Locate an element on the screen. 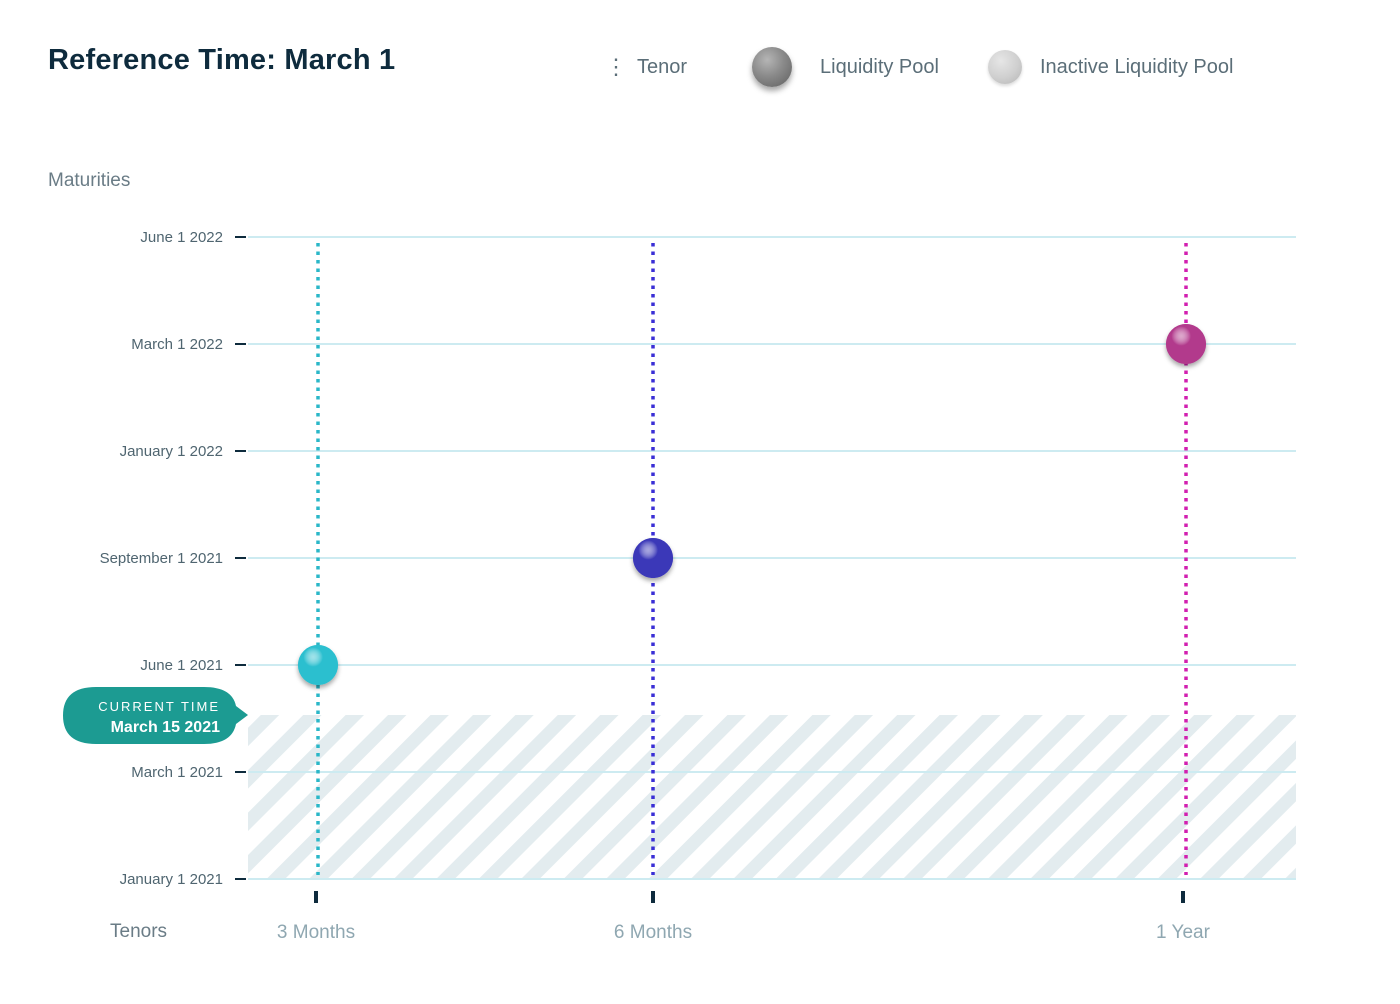 Image resolution: width=1400 pixels, height=1004 pixels. x-tick-label: 1 Year is located at coordinates (1183, 932).